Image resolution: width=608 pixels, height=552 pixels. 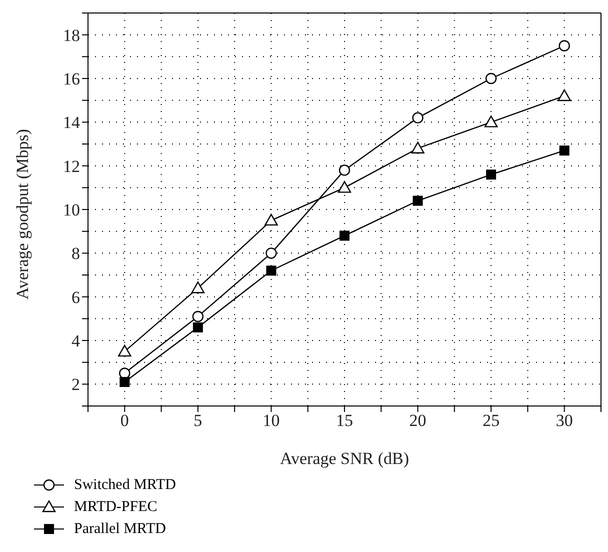 I want to click on y-tick-label: 10, so click(x=71, y=210).